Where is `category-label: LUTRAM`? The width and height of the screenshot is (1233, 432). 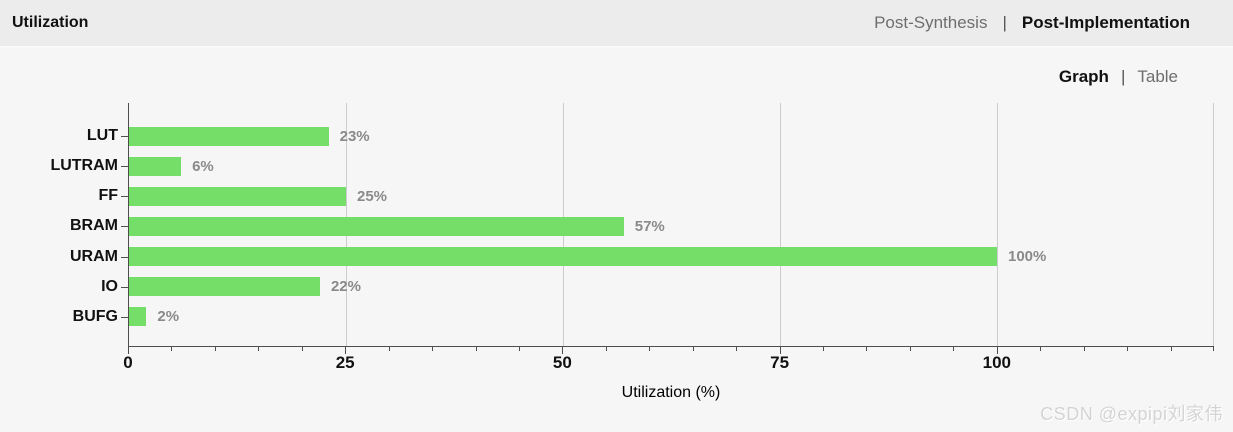 category-label: LUTRAM is located at coordinates (84, 166).